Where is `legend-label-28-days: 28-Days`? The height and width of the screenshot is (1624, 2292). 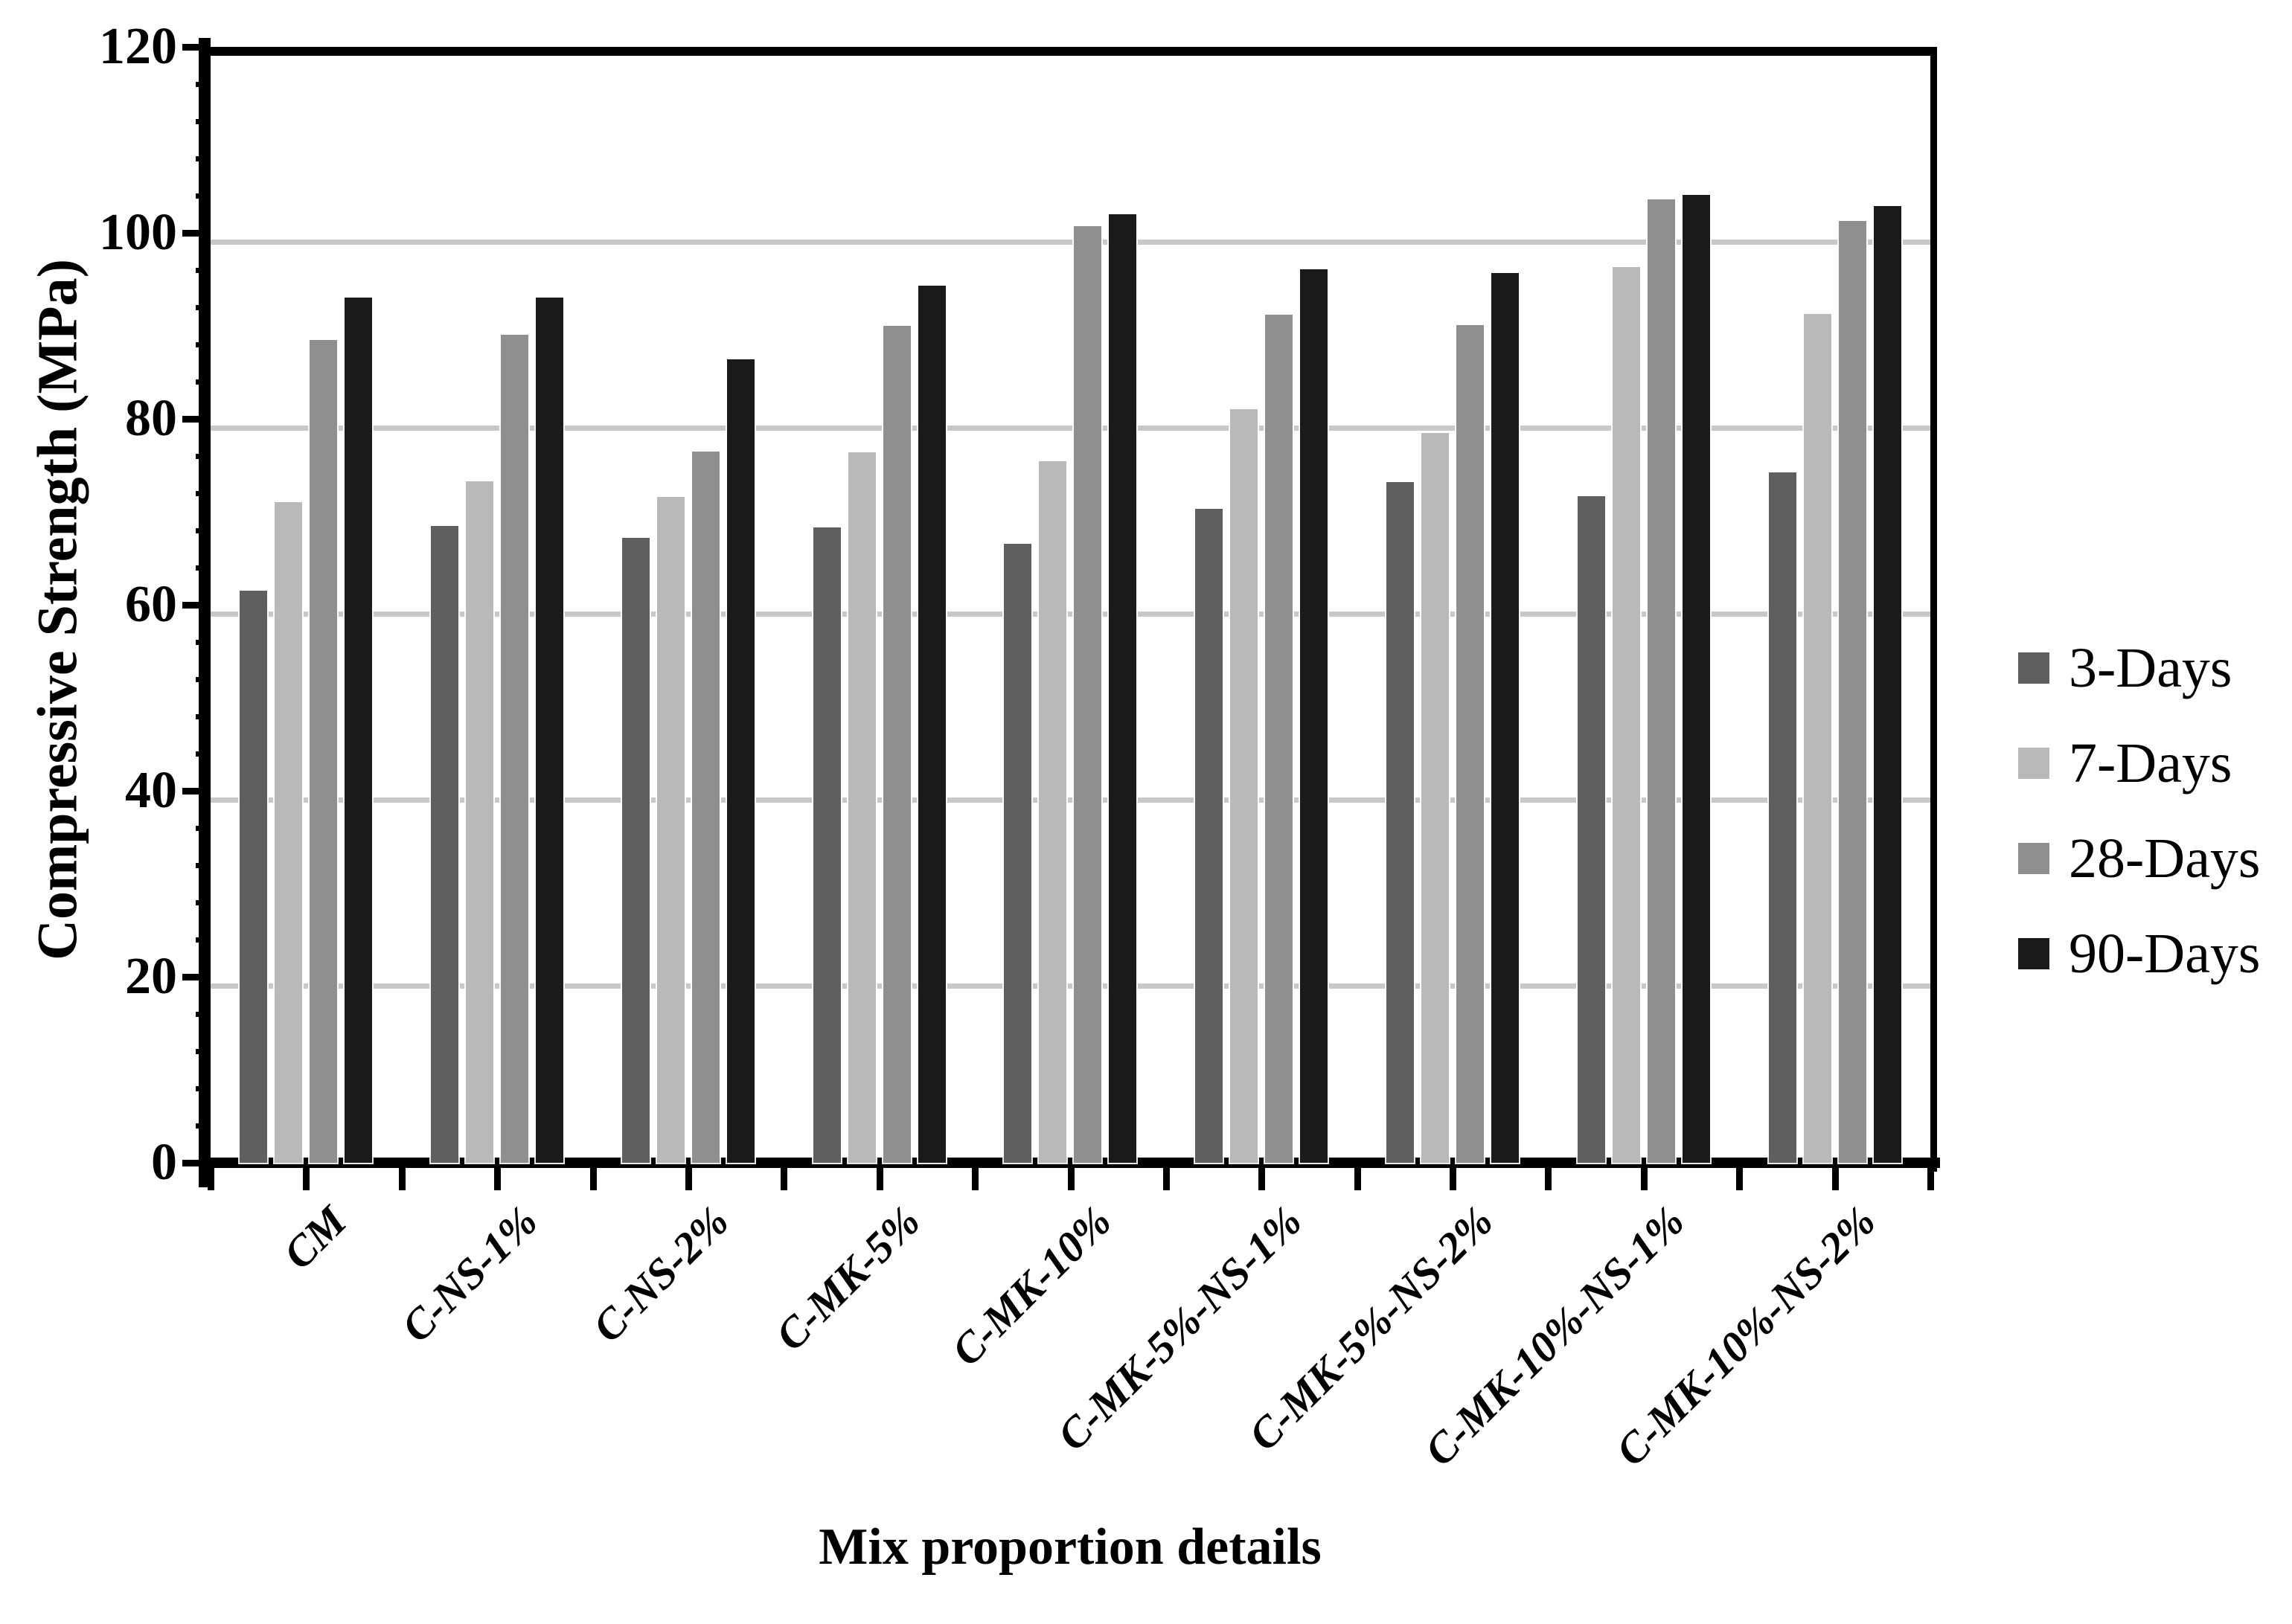 legend-label-28-days: 28-Days is located at coordinates (2165, 858).